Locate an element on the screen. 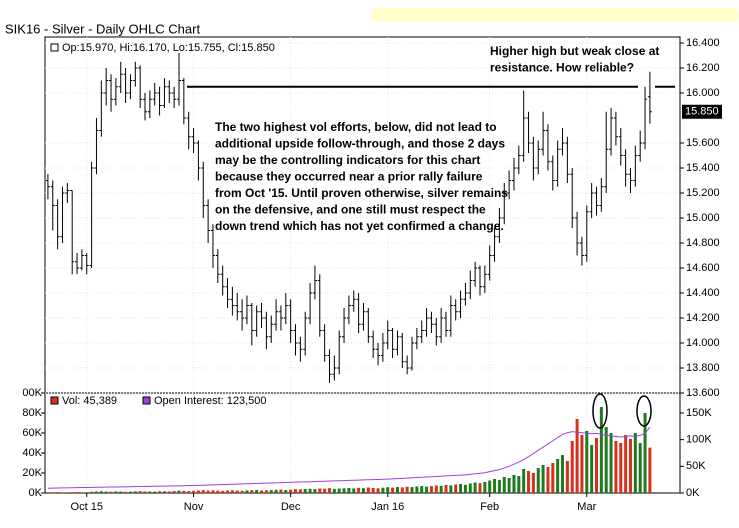 This screenshot has height=528, width=739. volume-tick-label: 0K is located at coordinates (36, 493).